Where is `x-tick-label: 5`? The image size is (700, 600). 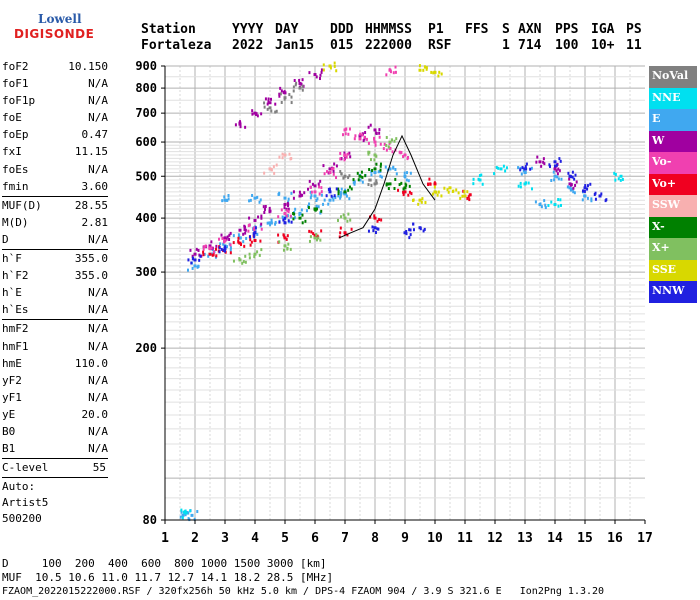 x-tick-label: 5 is located at coordinates (285, 538).